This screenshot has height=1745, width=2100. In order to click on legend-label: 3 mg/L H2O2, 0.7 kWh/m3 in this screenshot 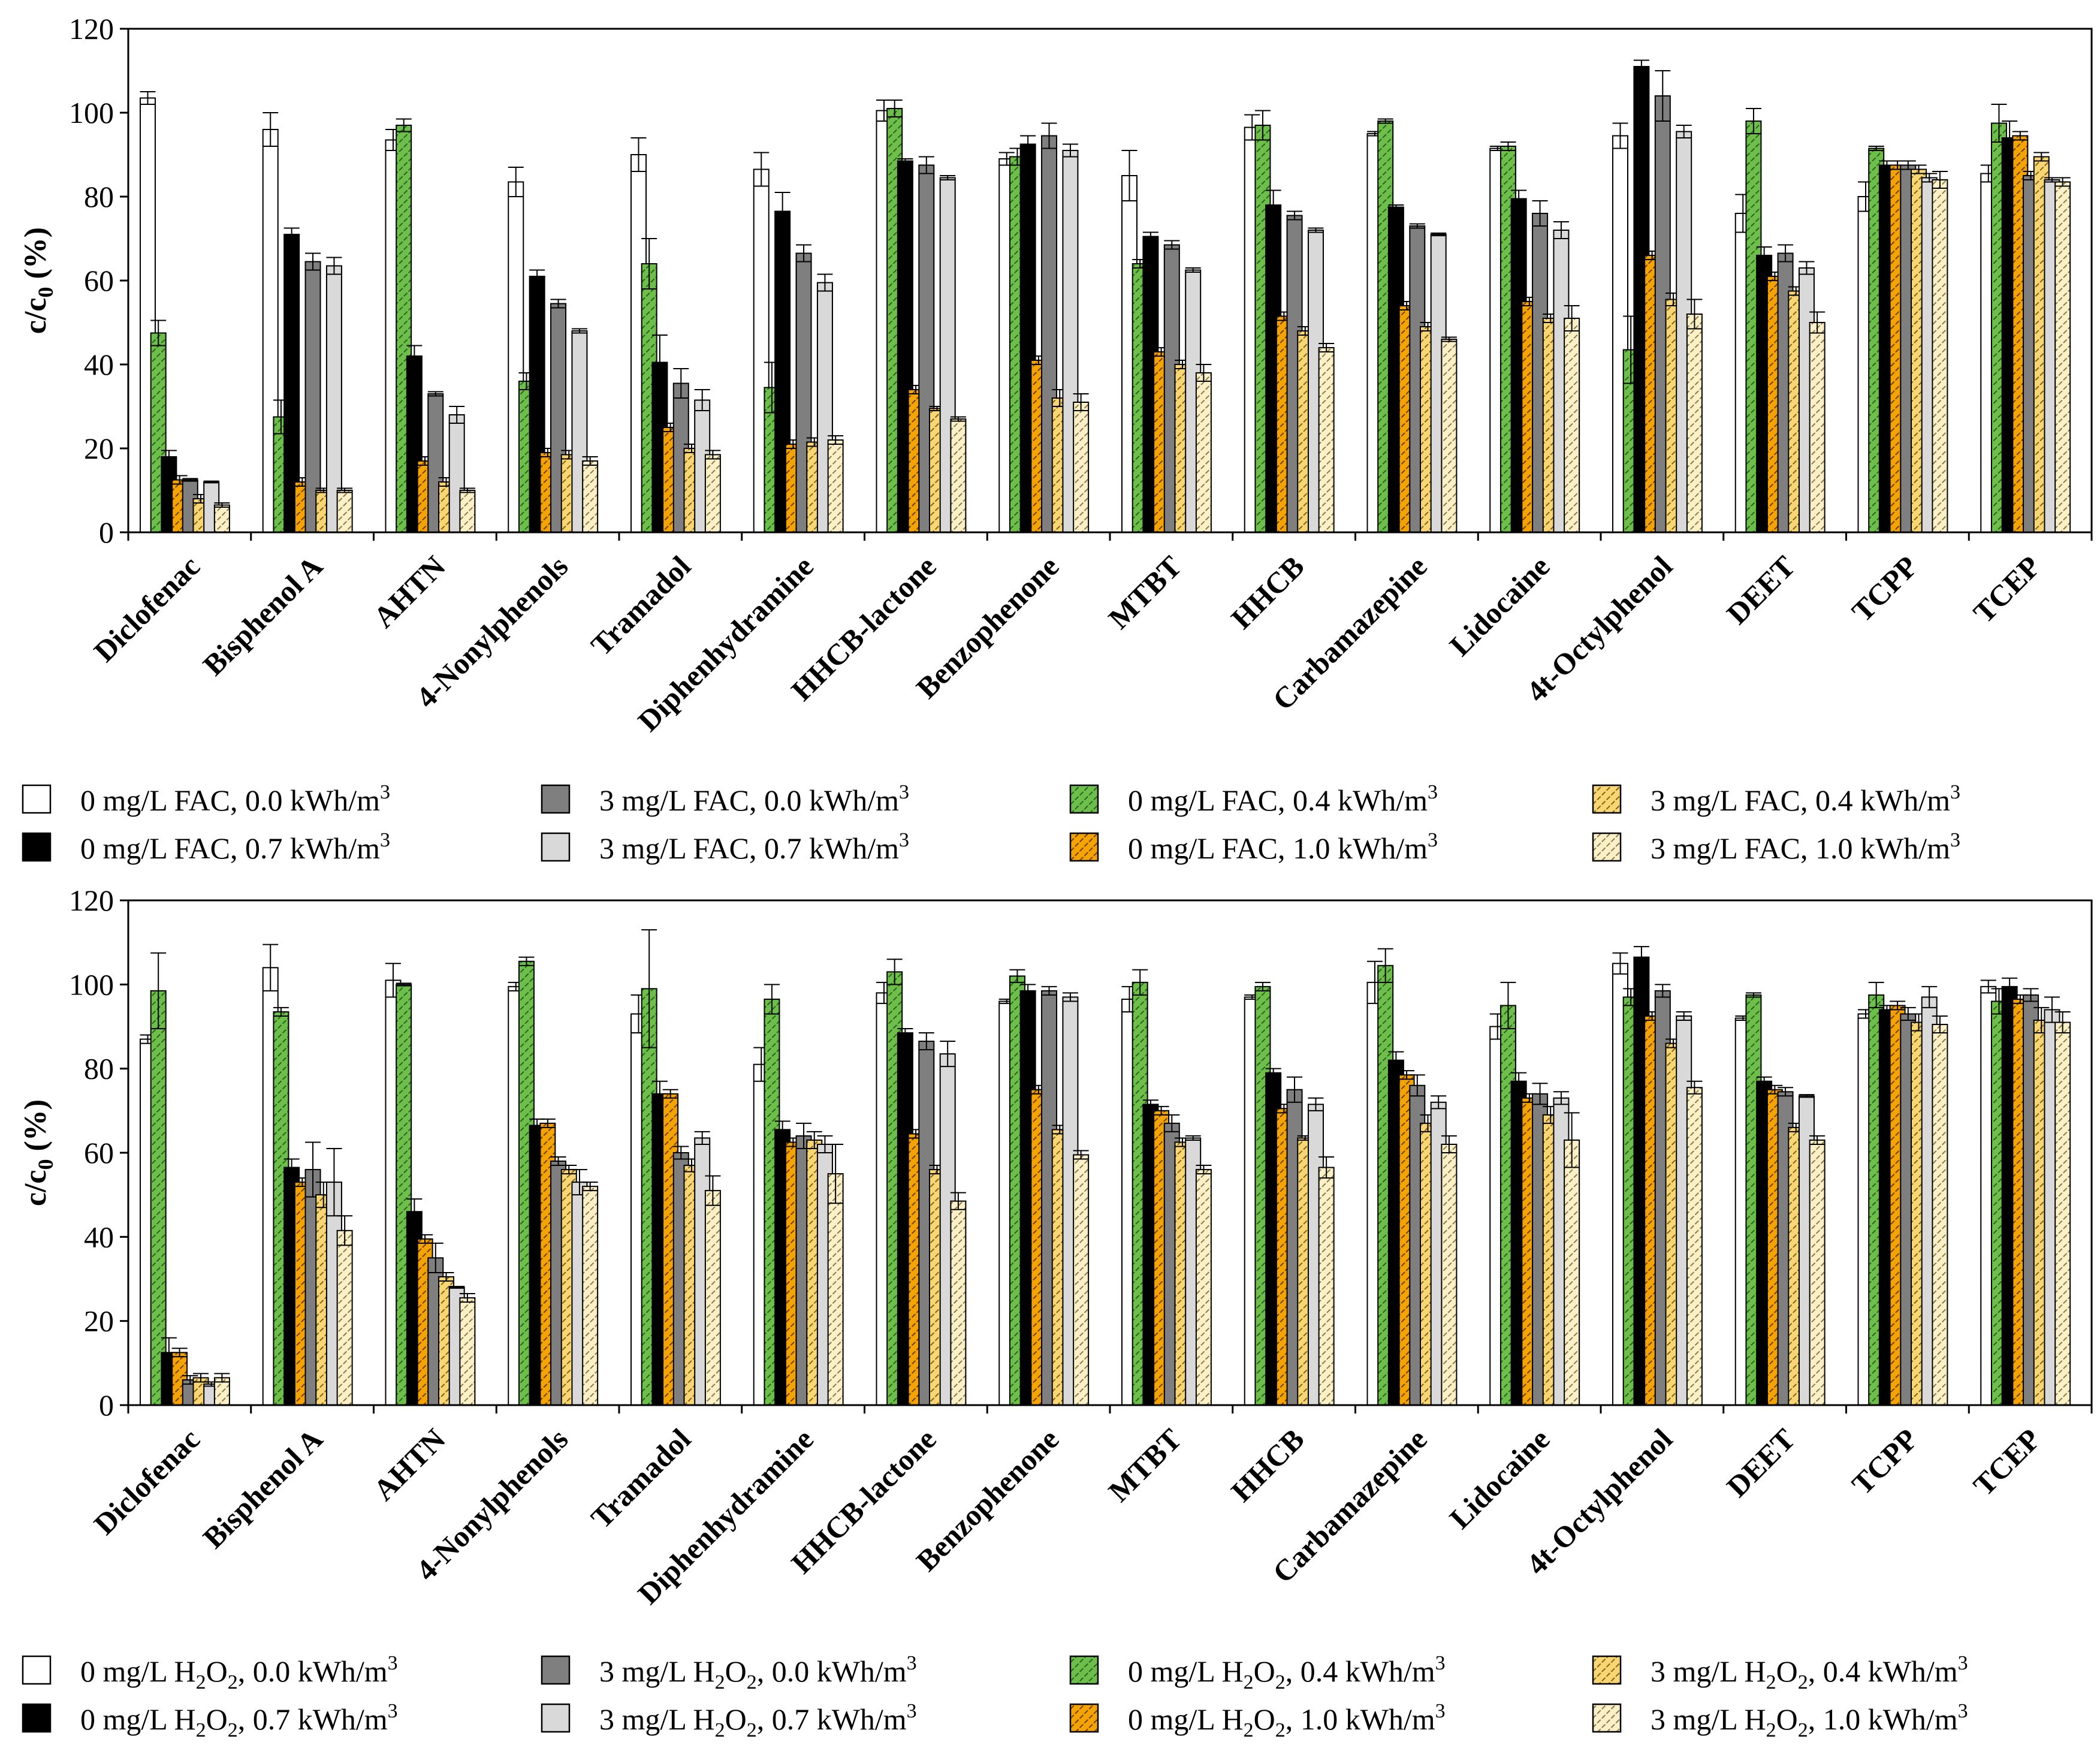, I will do `click(758, 1720)`.